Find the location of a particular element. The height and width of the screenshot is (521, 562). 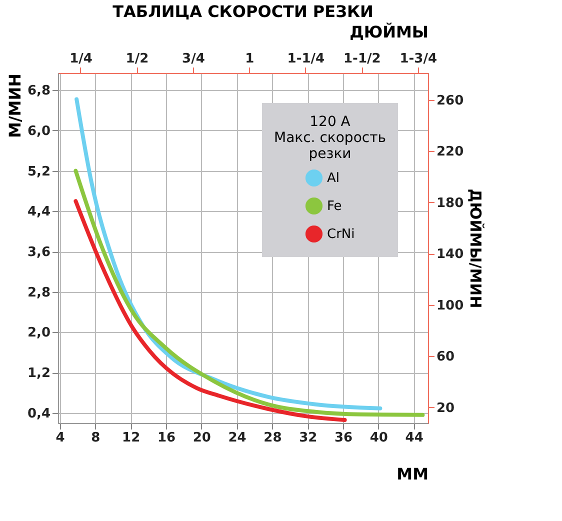

y-tick-label: 2,8 is located at coordinates (38, 292).